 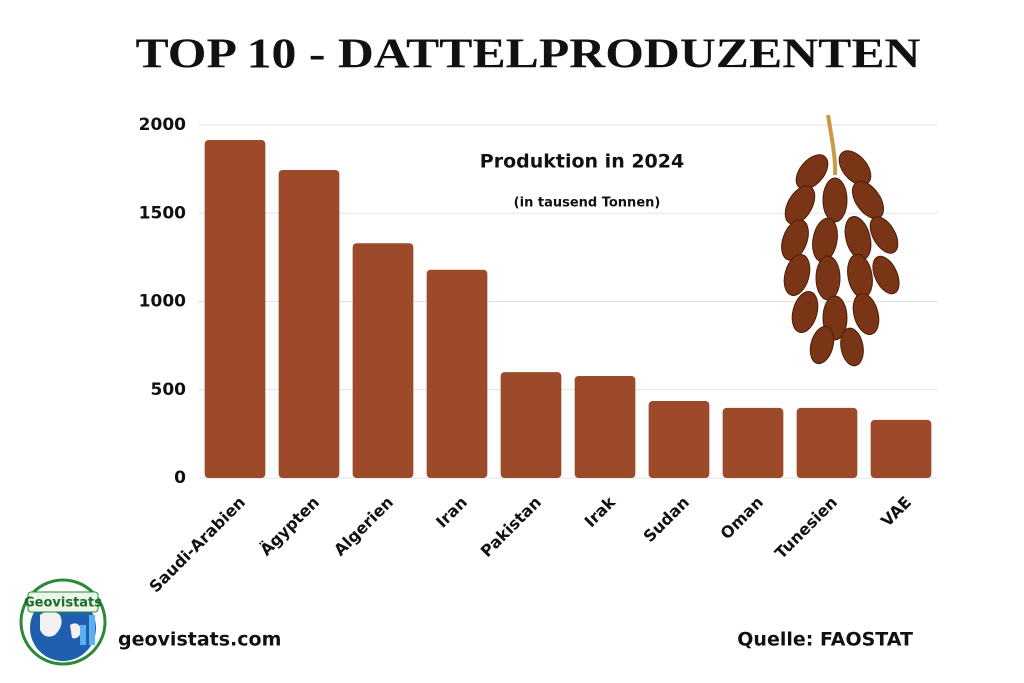 What do you see at coordinates (840, 240) in the screenshot?
I see `dates-illustration` at bounding box center [840, 240].